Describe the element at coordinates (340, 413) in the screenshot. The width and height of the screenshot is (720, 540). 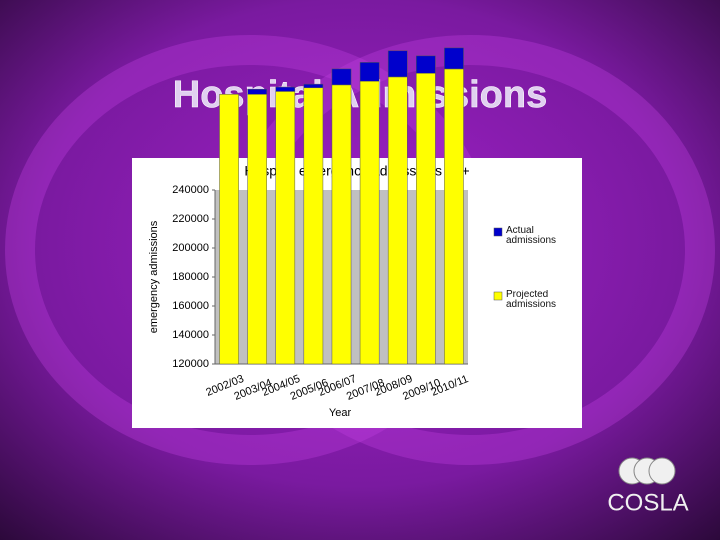
I see `x-axis-label: Year` at that location.